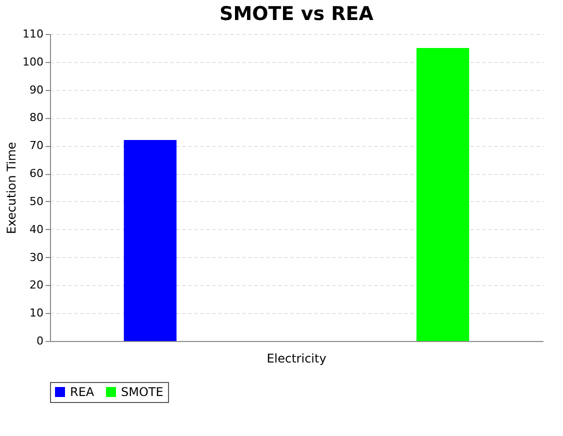 This screenshot has width=563, height=436. What do you see at coordinates (37, 173) in the screenshot?
I see `y-tick-label: 60` at bounding box center [37, 173].